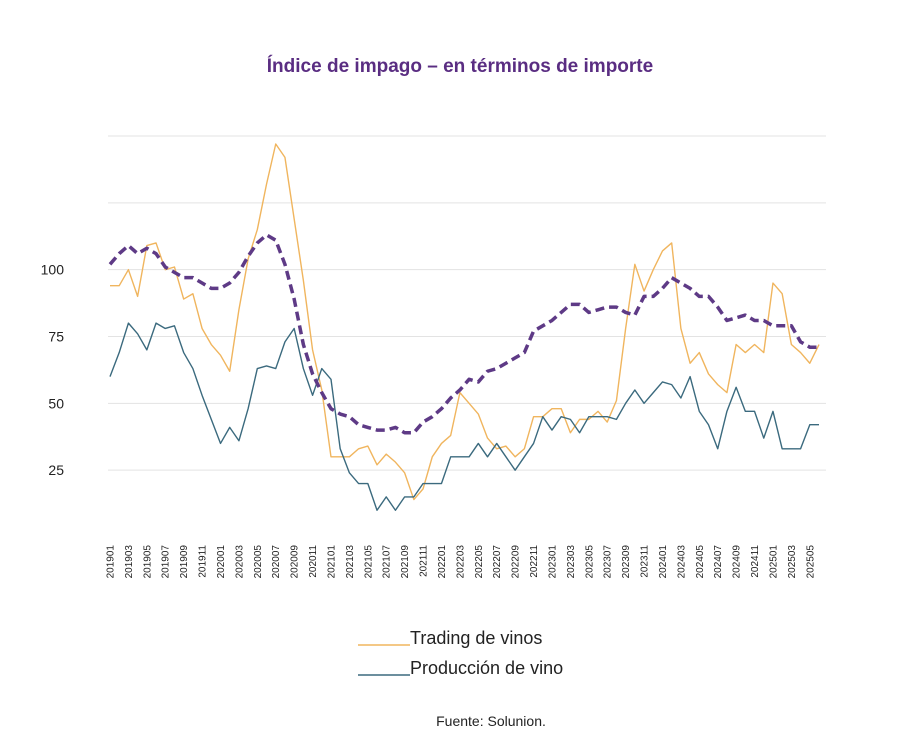 The image size is (919, 755). I want to click on x-tick-label: 202109, so click(405, 562).